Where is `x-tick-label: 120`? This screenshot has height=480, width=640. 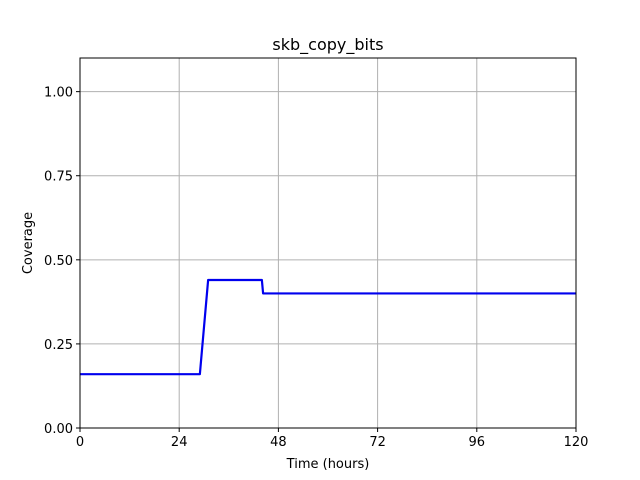 x-tick-label: 120 is located at coordinates (576, 442).